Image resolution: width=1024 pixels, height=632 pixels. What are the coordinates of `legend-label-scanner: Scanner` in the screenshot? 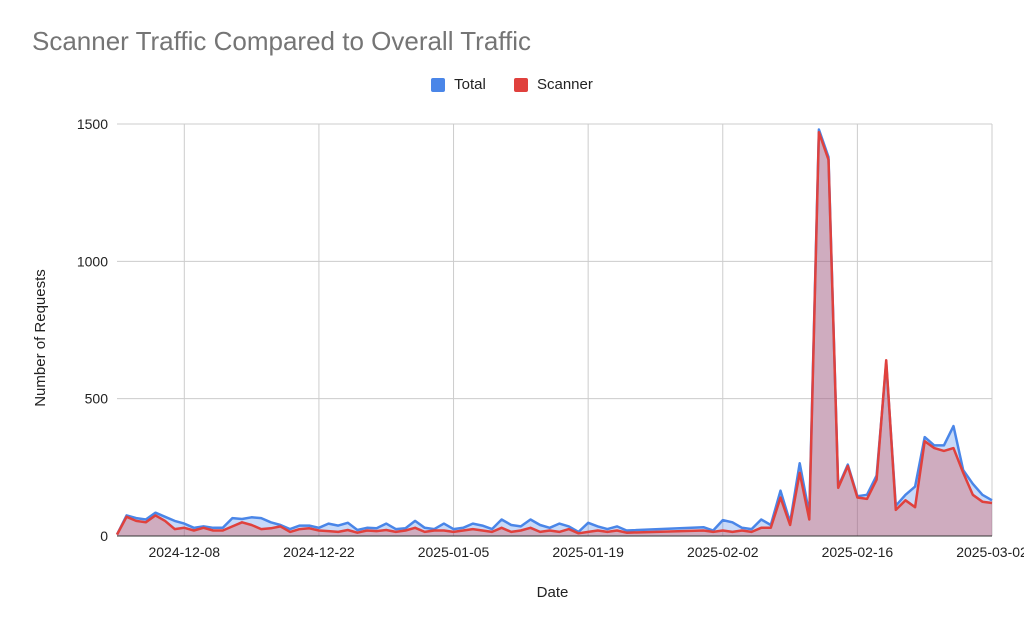 It's located at (564, 84).